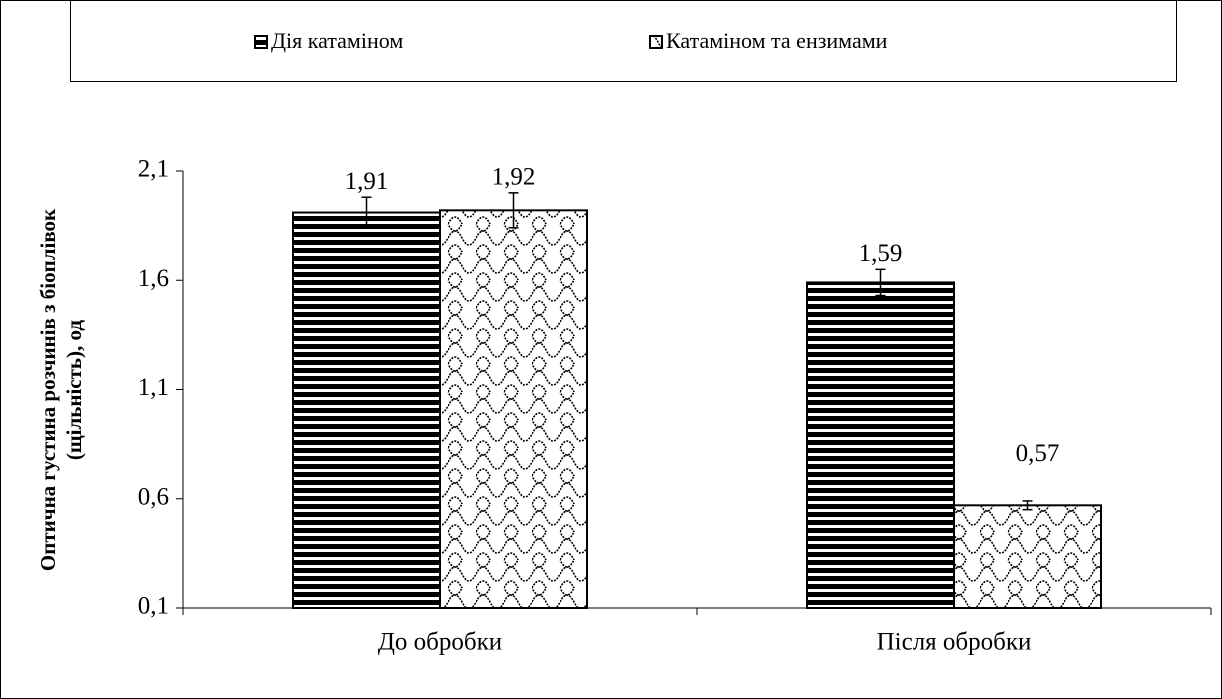 This screenshot has height=699, width=1222. I want to click on data-label: 0,57, so click(1038, 453).